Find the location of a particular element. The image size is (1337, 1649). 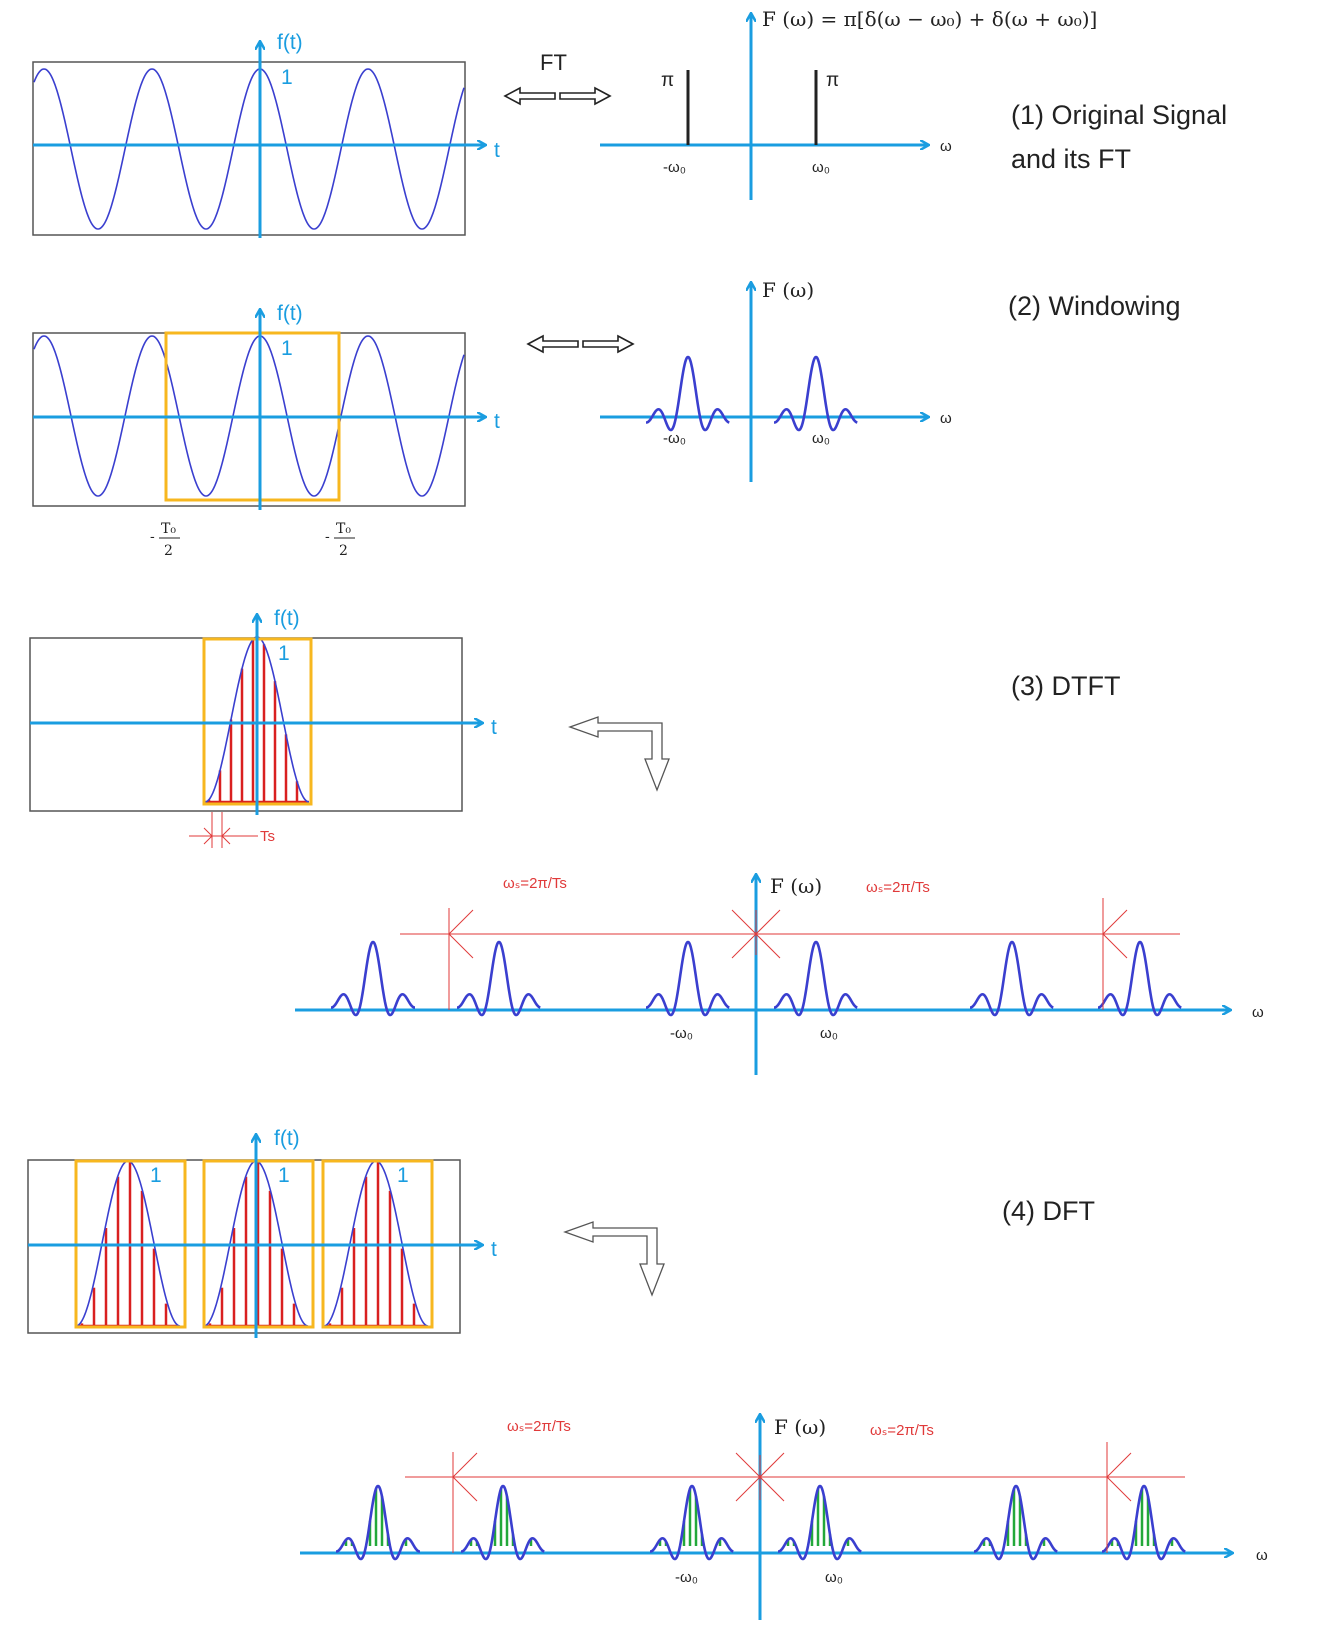

sinc-spectrum is located at coordinates (752, 393).